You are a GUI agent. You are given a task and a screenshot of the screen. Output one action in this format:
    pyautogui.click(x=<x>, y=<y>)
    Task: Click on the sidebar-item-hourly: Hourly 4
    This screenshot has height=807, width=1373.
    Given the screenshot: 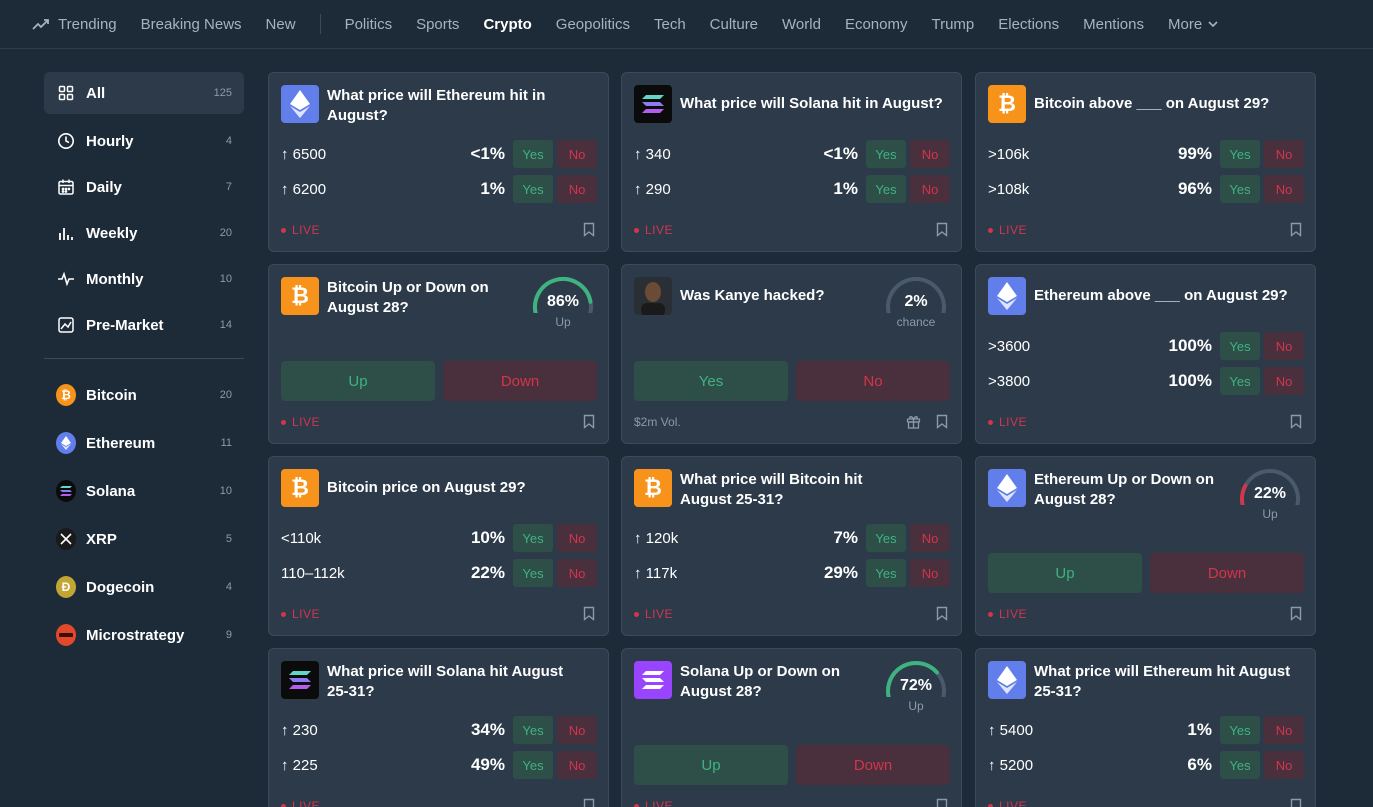 What is the action you would take?
    pyautogui.click(x=144, y=141)
    